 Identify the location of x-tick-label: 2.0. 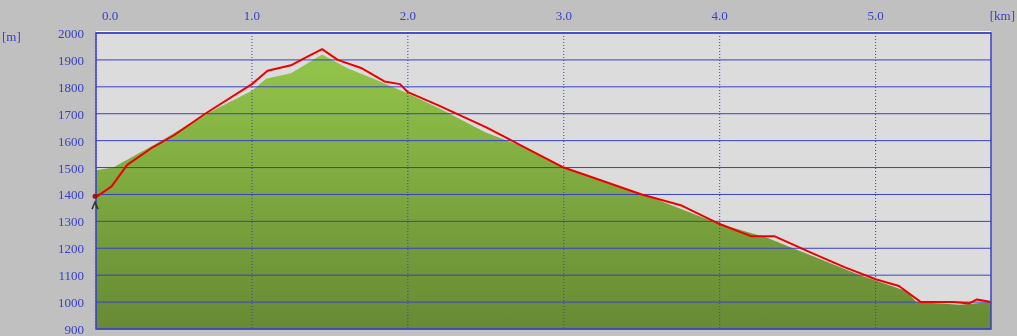
(407, 15).